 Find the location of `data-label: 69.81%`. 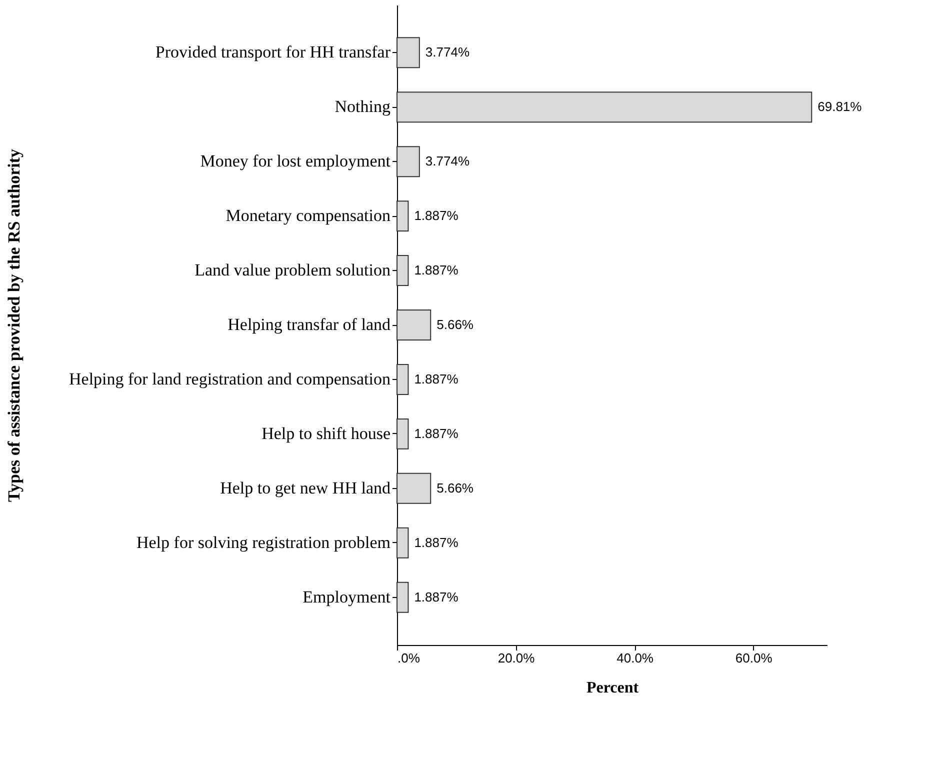

data-label: 69.81% is located at coordinates (840, 106).